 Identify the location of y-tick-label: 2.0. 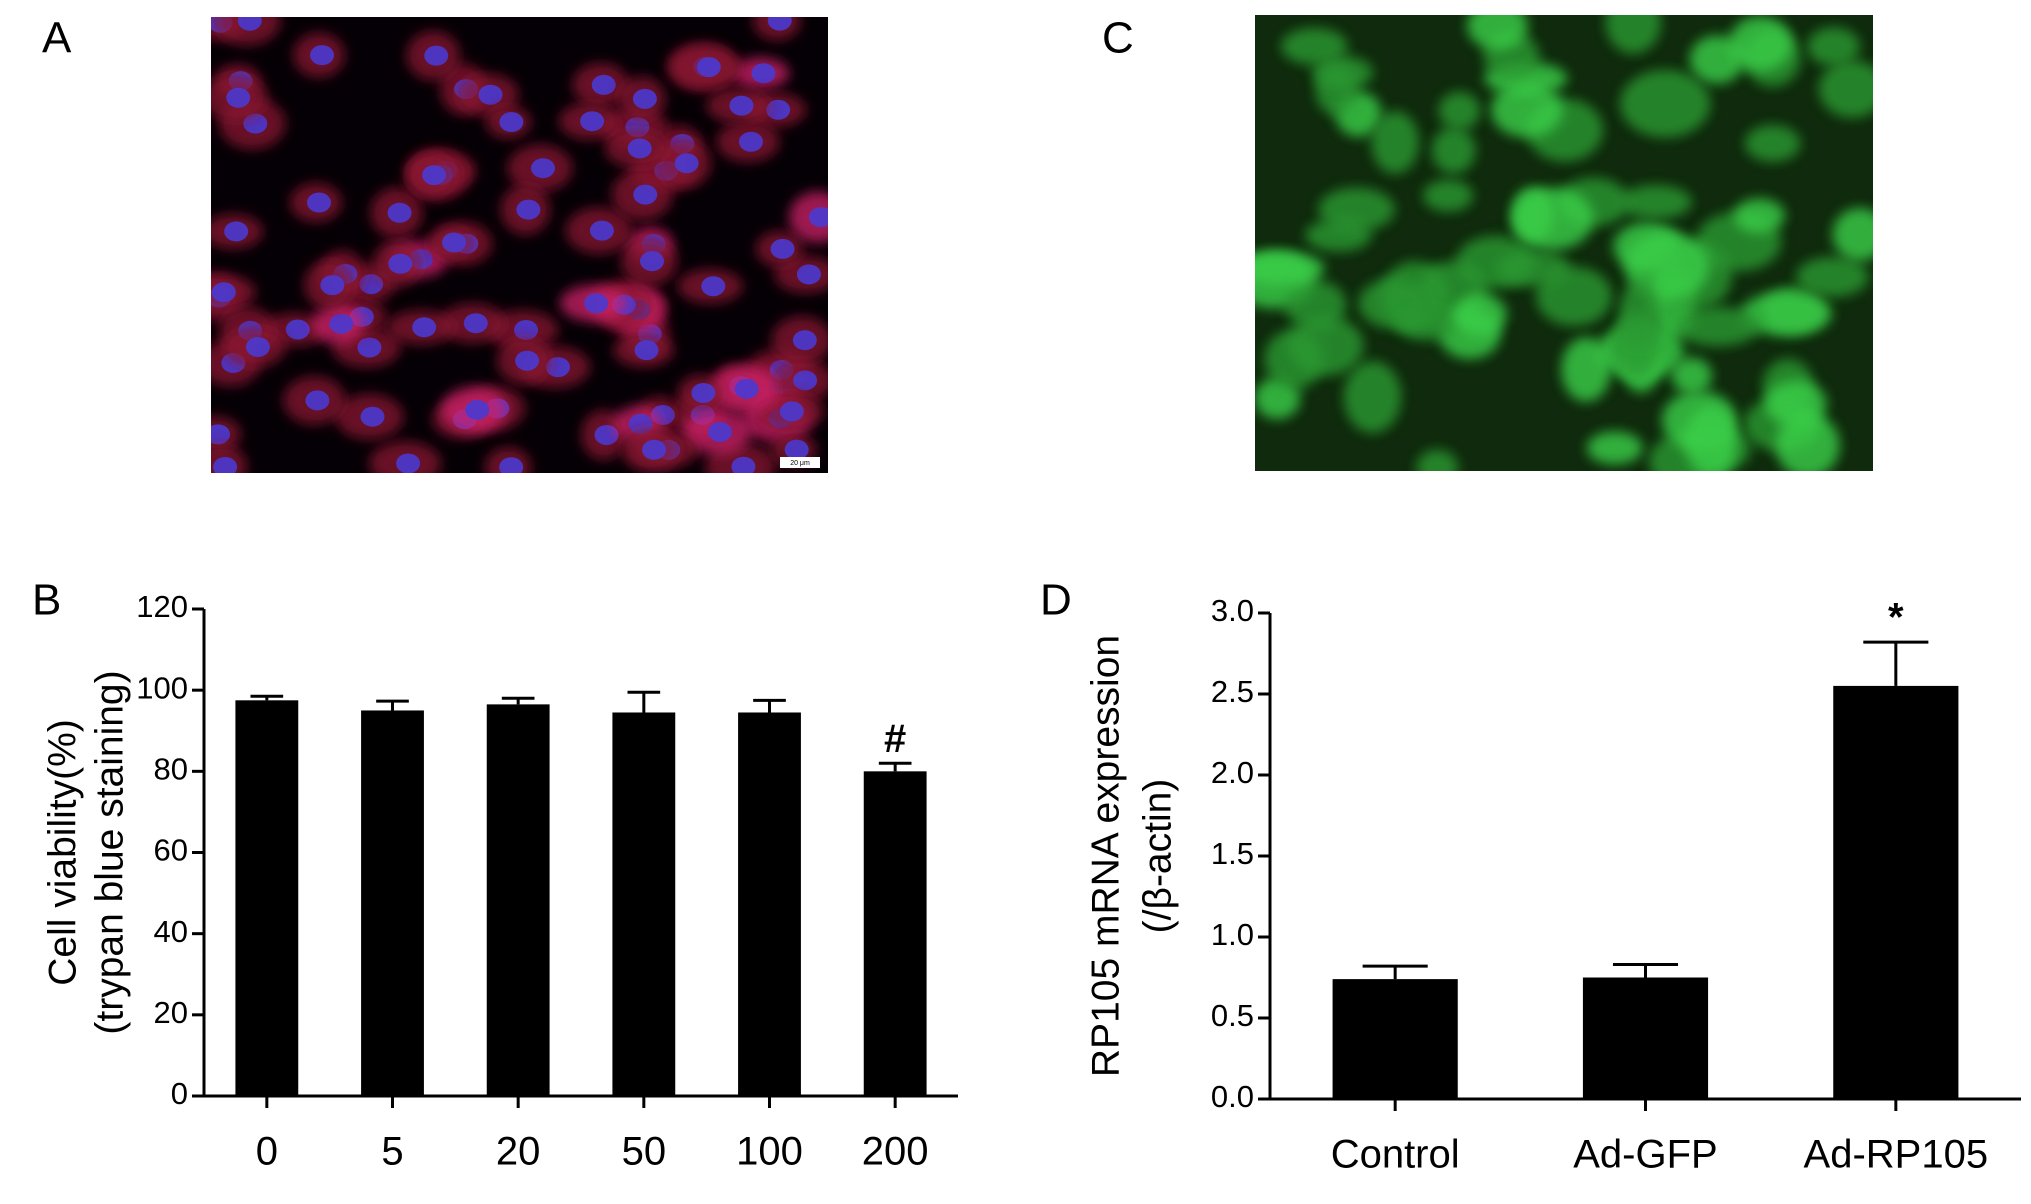
(1232, 772).